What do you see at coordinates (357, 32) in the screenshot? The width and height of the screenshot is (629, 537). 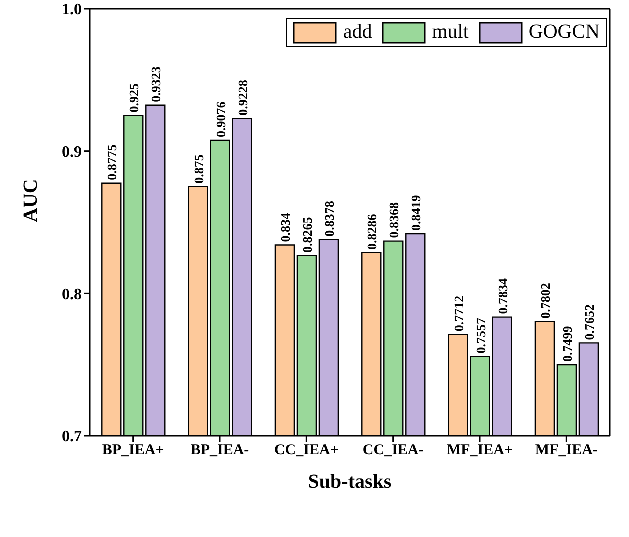 I see `legend-label: add` at bounding box center [357, 32].